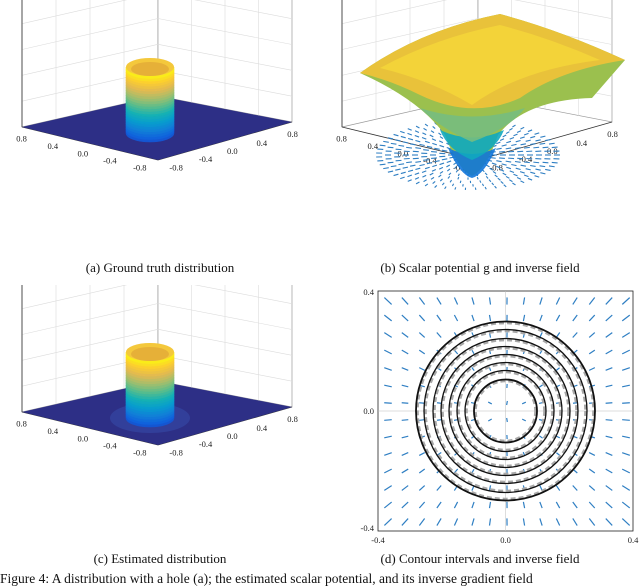 The width and height of the screenshot is (640, 587). What do you see at coordinates (480, 559) in the screenshot?
I see `caption-d: (d) Contour intervals and inverse field` at bounding box center [480, 559].